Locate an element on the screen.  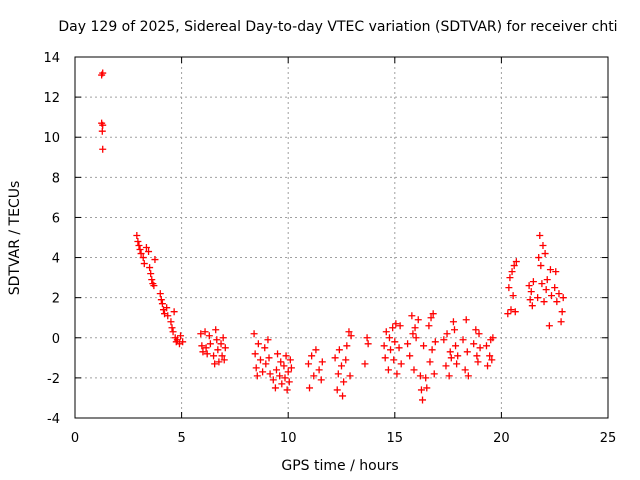
x-tick-label: 15 is located at coordinates (395, 438).